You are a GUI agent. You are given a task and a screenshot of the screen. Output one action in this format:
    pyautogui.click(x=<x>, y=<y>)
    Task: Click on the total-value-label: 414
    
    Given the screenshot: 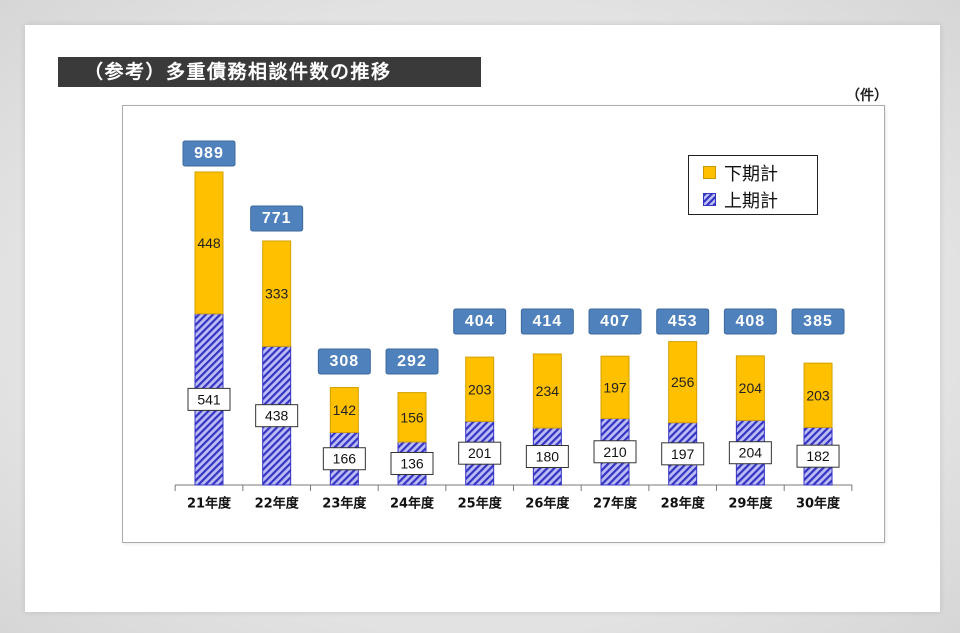 What is the action you would take?
    pyautogui.click(x=547, y=321)
    